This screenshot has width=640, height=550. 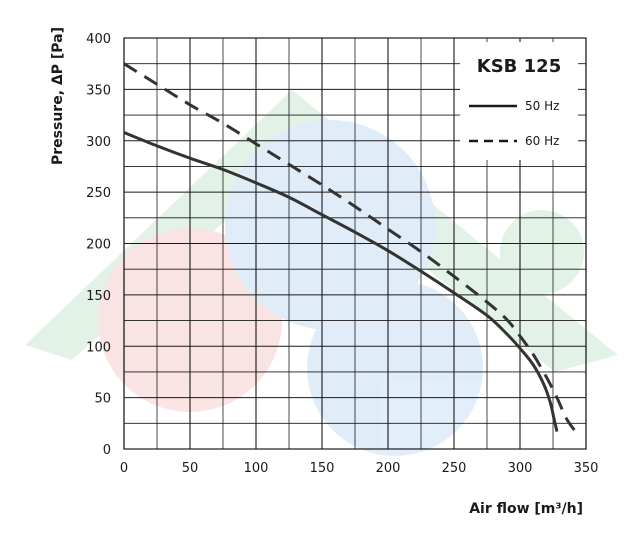 What do you see at coordinates (58, 96) in the screenshot?
I see `y-axis-title: Pressure, ΔP [Pa]` at bounding box center [58, 96].